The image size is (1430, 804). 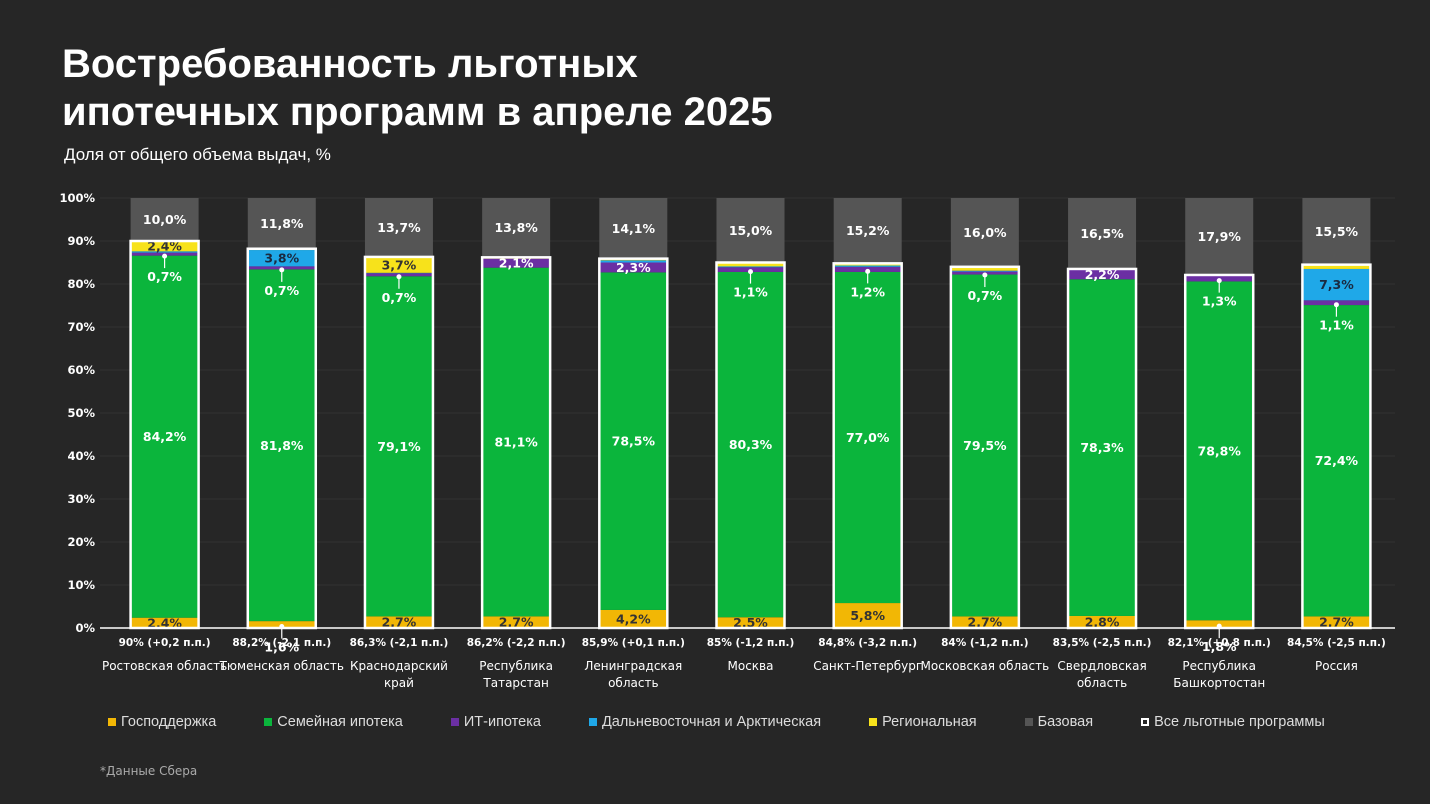 I want to click on x-tick-label: Ленинградская область, so click(x=633, y=674).